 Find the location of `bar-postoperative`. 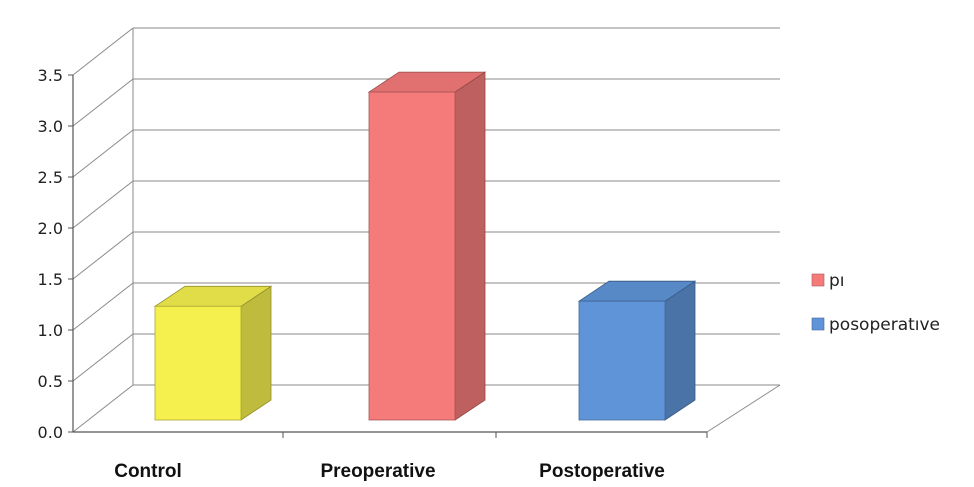

bar-postoperative is located at coordinates (637, 350).